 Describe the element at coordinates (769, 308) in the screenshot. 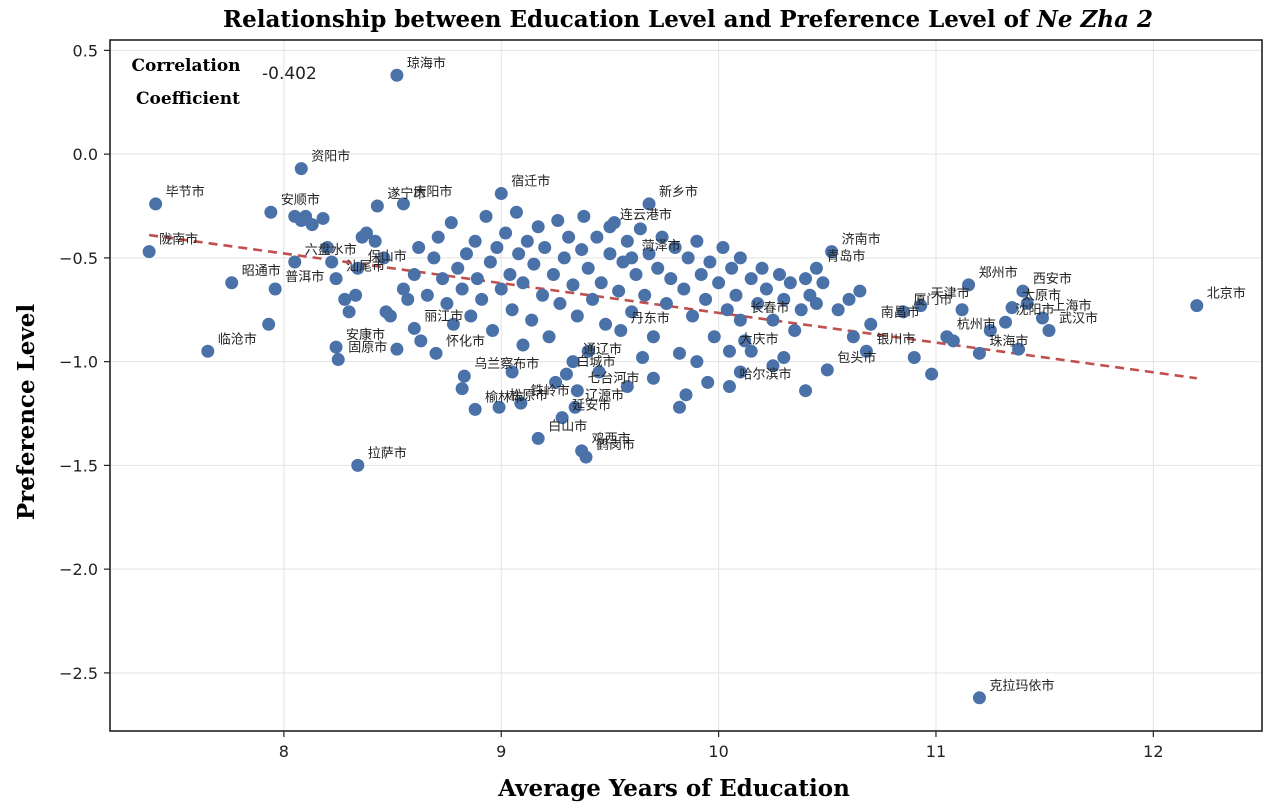

I see `point-label: 长春市` at that location.